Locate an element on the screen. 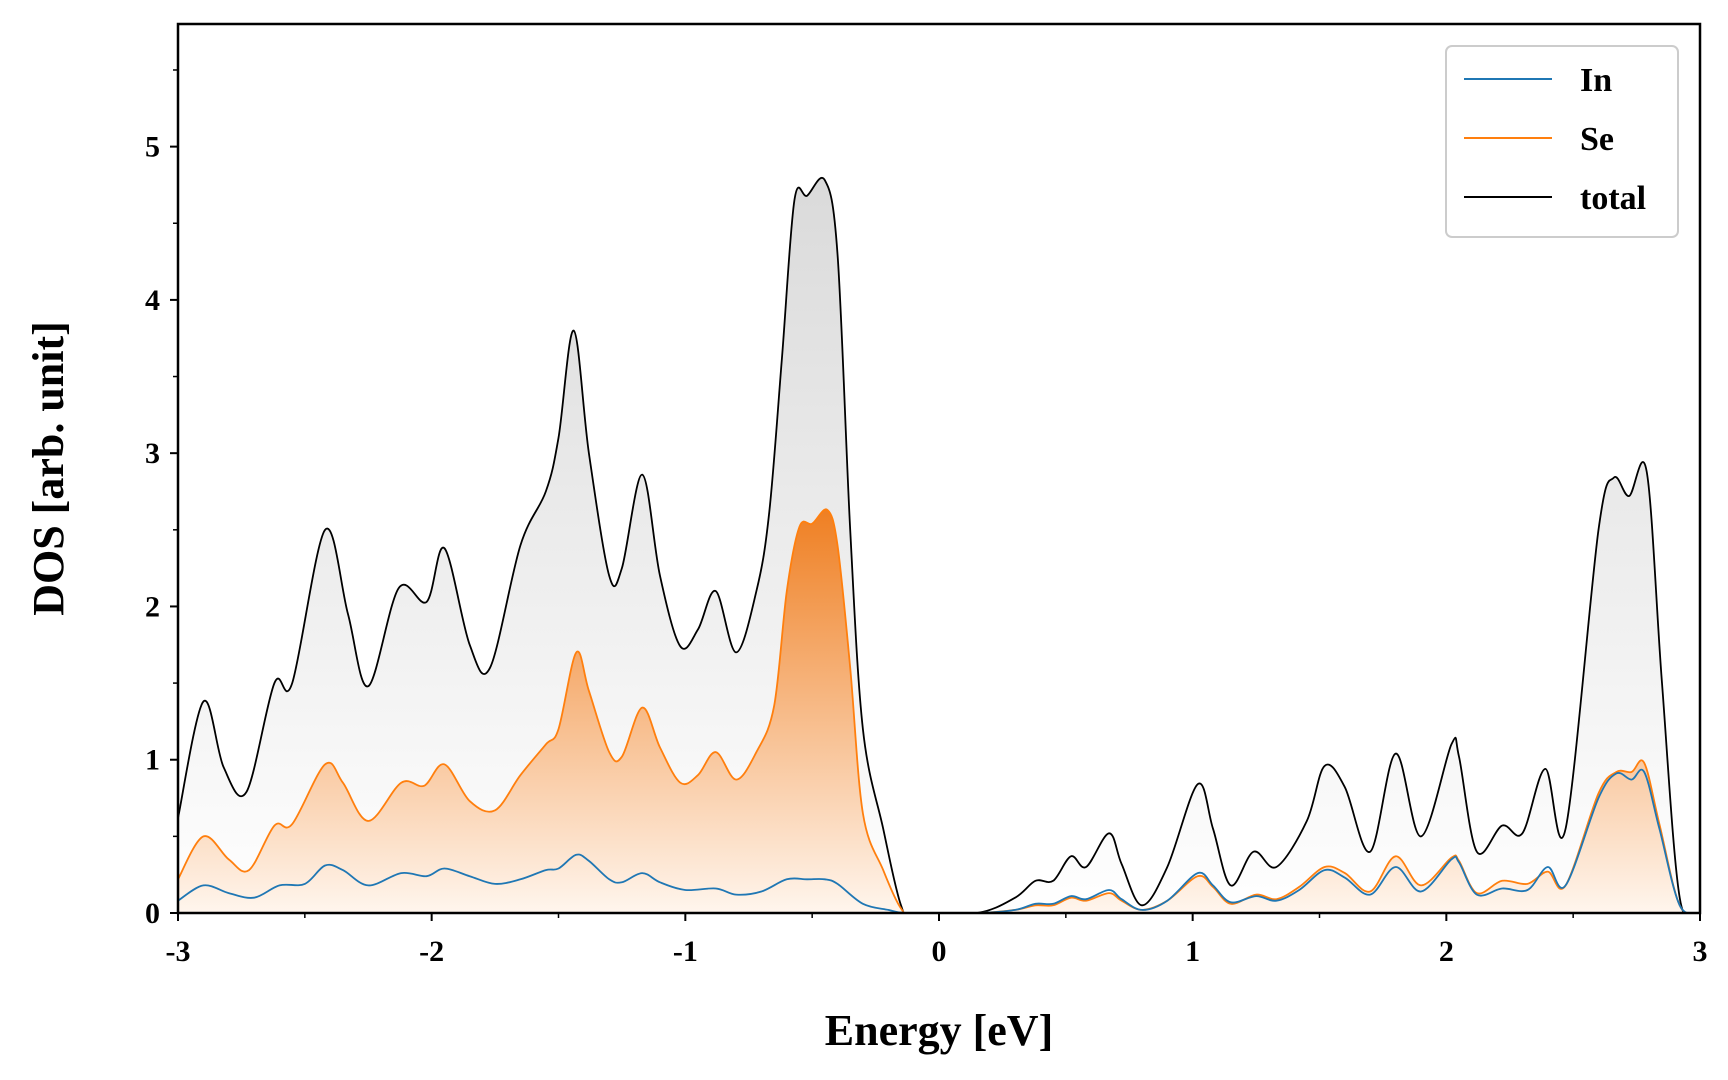 The height and width of the screenshot is (1080, 1728). legend-box is located at coordinates (1562, 141).